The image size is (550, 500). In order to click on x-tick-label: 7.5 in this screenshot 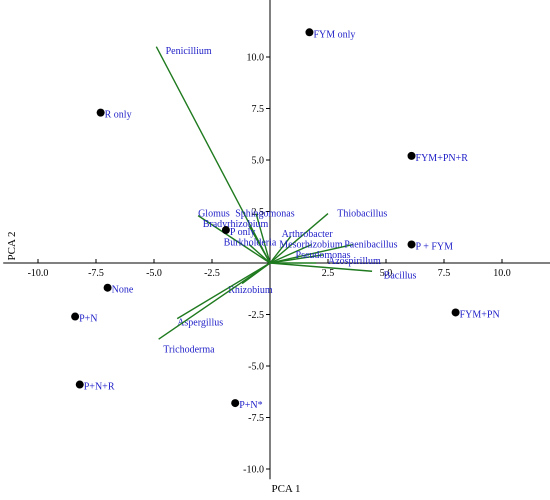, I will do `click(444, 273)`.